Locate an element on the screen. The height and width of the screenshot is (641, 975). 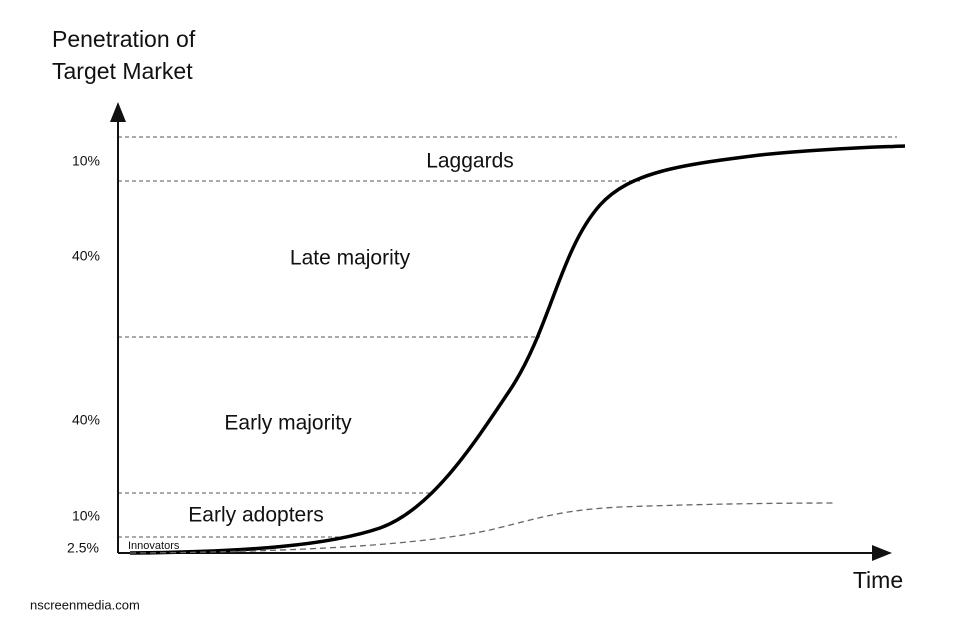
segment-label: Innovators is located at coordinates (154, 546).